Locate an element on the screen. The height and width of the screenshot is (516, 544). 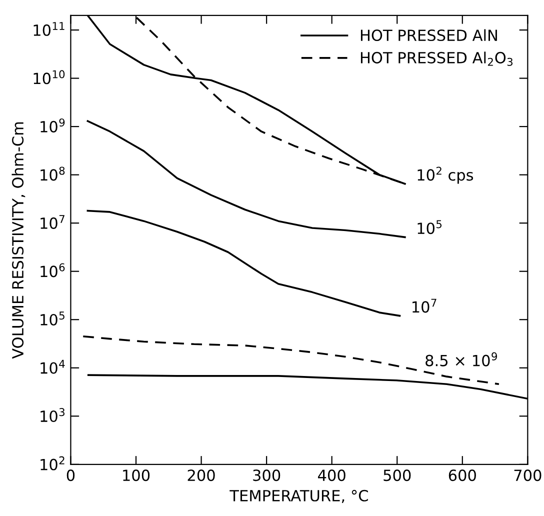
annotation: 10$^{7}$ is located at coordinates (424, 305).